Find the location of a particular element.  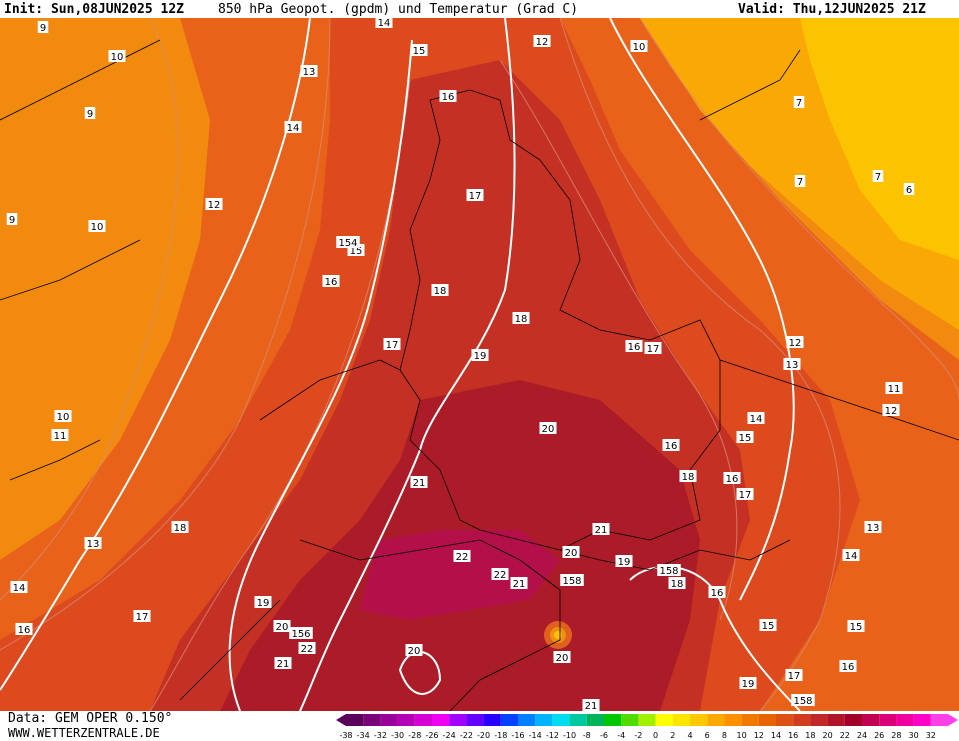

color-scale-label: -2 is located at coordinates (638, 735).